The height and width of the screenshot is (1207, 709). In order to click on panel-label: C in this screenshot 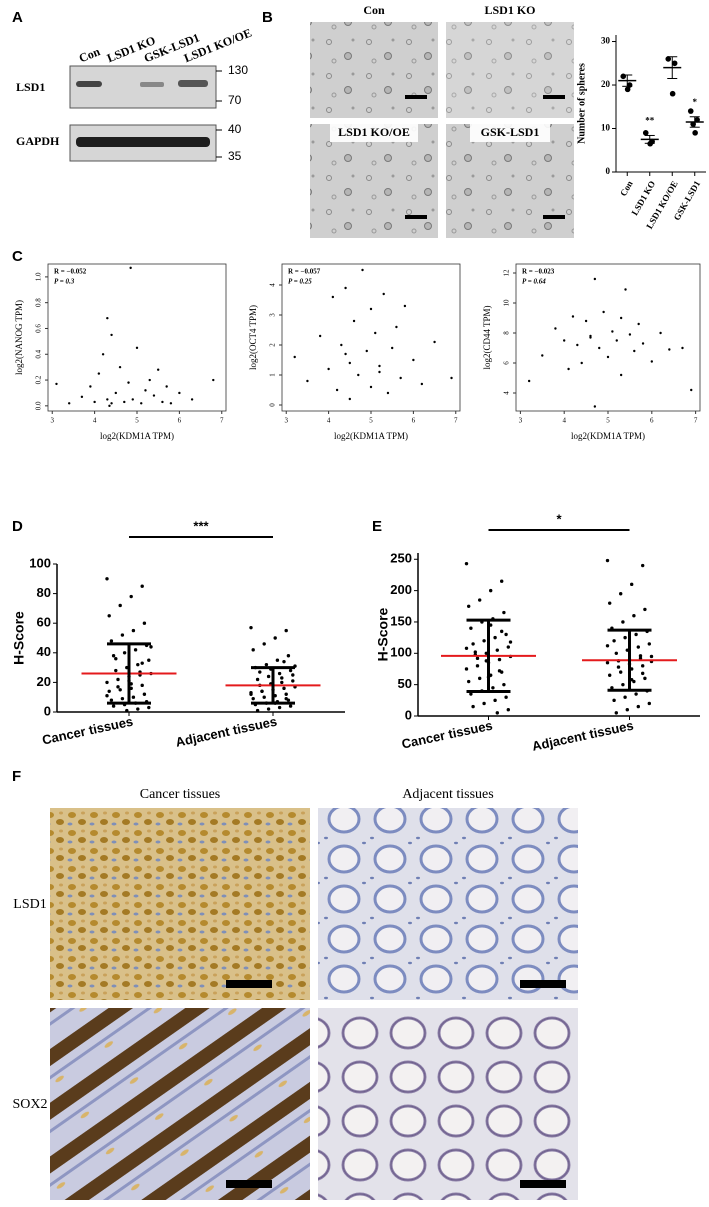, I will do `click(17, 256)`.